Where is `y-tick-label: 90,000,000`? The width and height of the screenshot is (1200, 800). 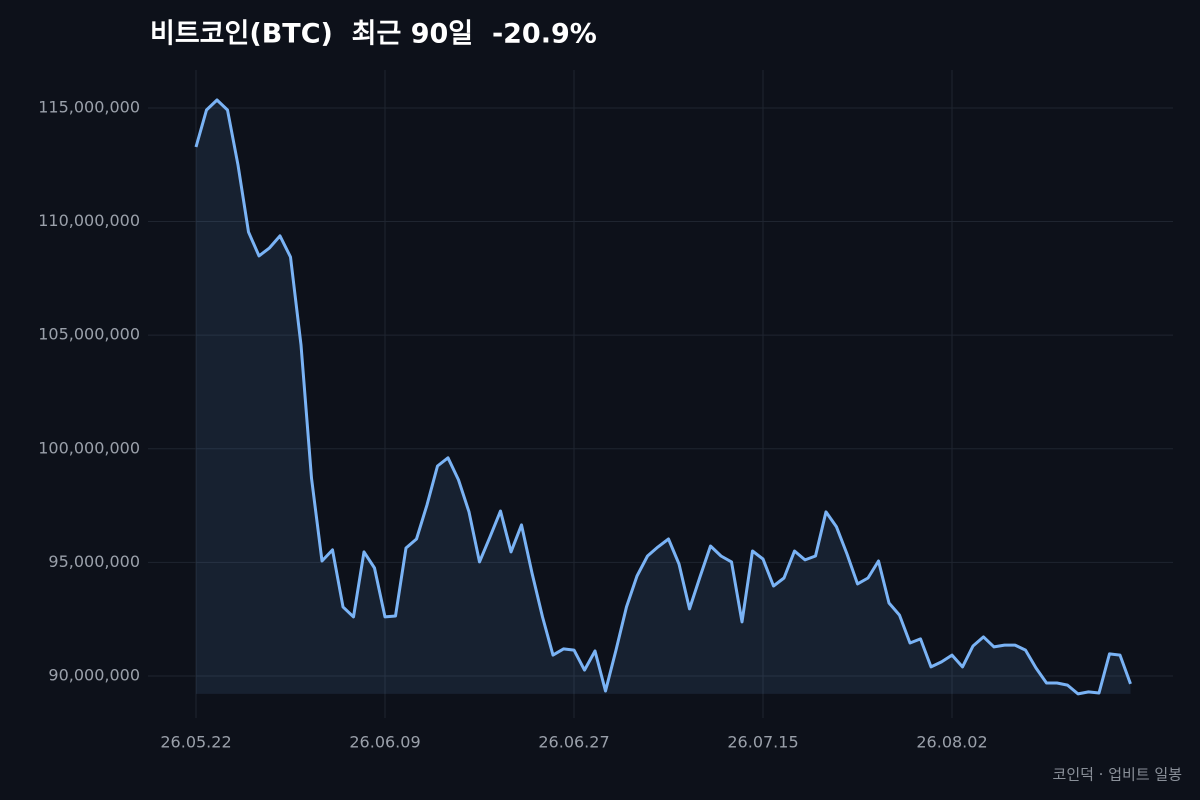
y-tick-label: 90,000,000 is located at coordinates (94, 674).